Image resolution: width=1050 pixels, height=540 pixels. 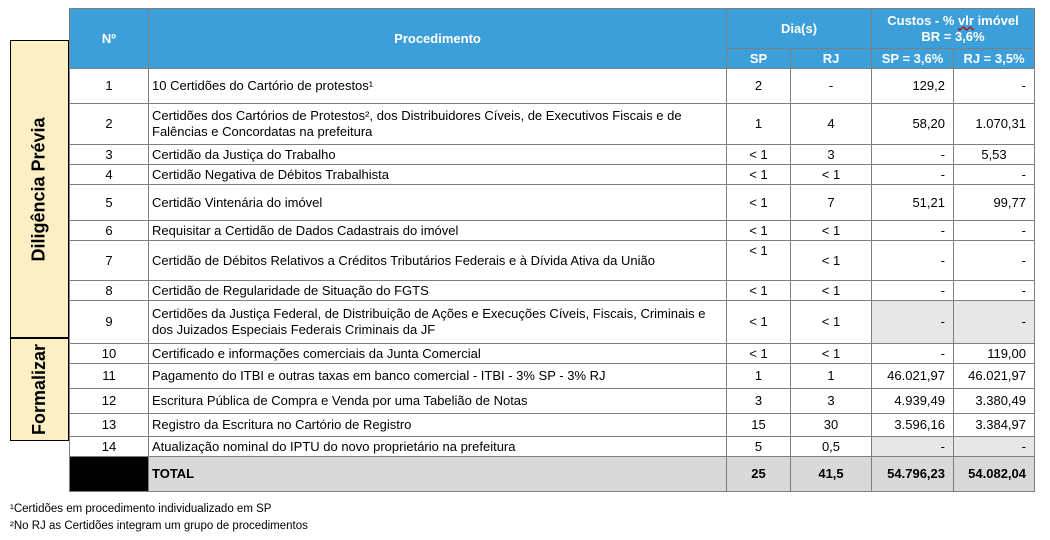 What do you see at coordinates (437, 38) in the screenshot?
I see `header-procedimento: Procedimento` at bounding box center [437, 38].